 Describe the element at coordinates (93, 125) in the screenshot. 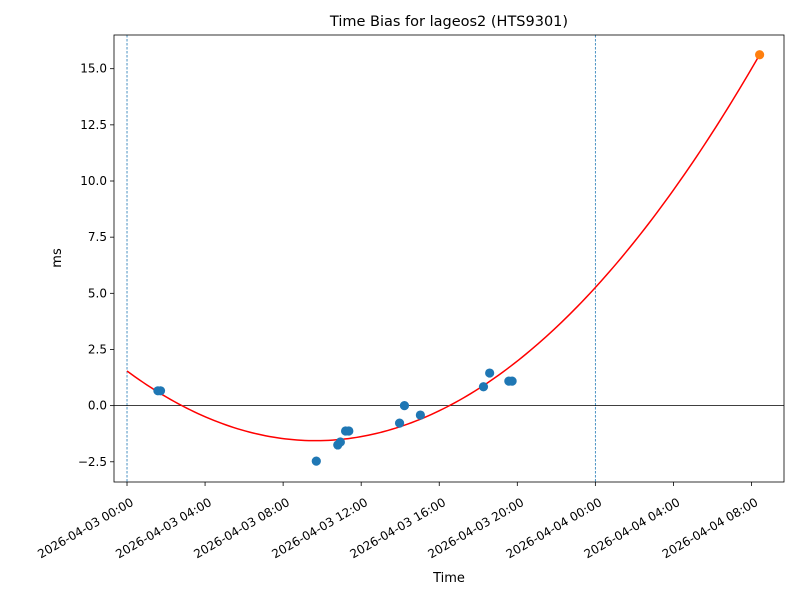

I see `y-tick-label: 12.5` at that location.